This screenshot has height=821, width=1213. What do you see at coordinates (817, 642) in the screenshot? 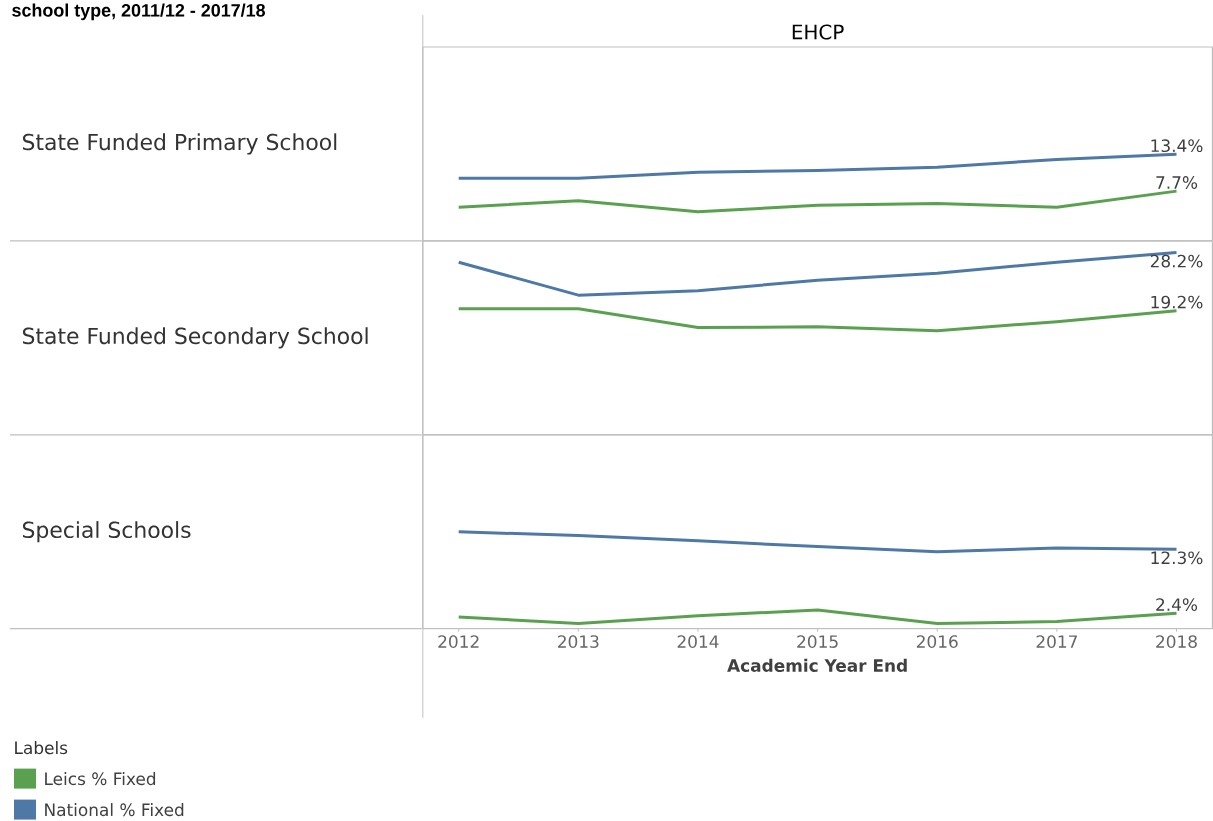
I see `x-tick-label: 2015` at bounding box center [817, 642].